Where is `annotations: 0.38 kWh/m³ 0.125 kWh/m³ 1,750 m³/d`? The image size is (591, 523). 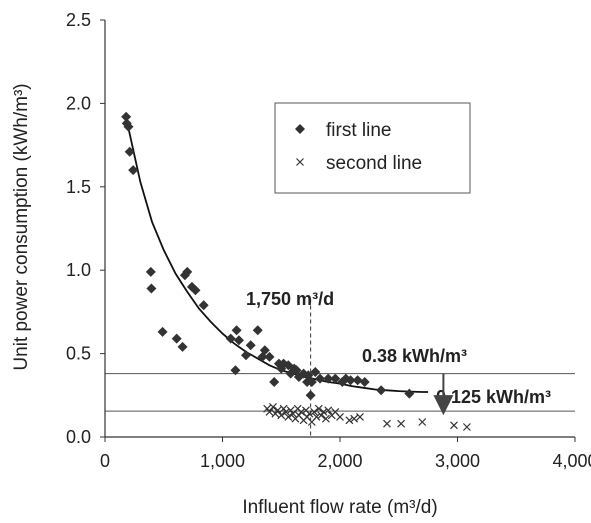 annotations: 0.38 kWh/m³ 0.125 kWh/m³ 1,750 m³/d is located at coordinates (398, 352).